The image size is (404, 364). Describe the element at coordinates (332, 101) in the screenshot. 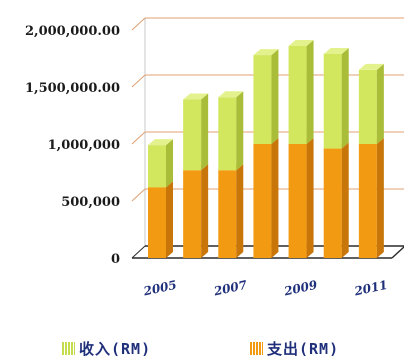

I see `bar-income-2010-front` at that location.